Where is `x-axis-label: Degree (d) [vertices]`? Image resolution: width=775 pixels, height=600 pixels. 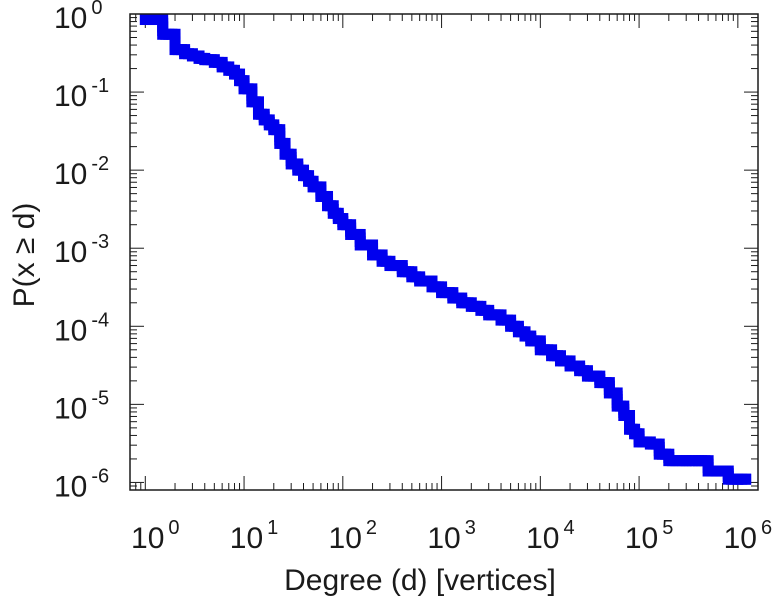
x-axis-label: Degree (d) [vertices] is located at coordinates (420, 580).